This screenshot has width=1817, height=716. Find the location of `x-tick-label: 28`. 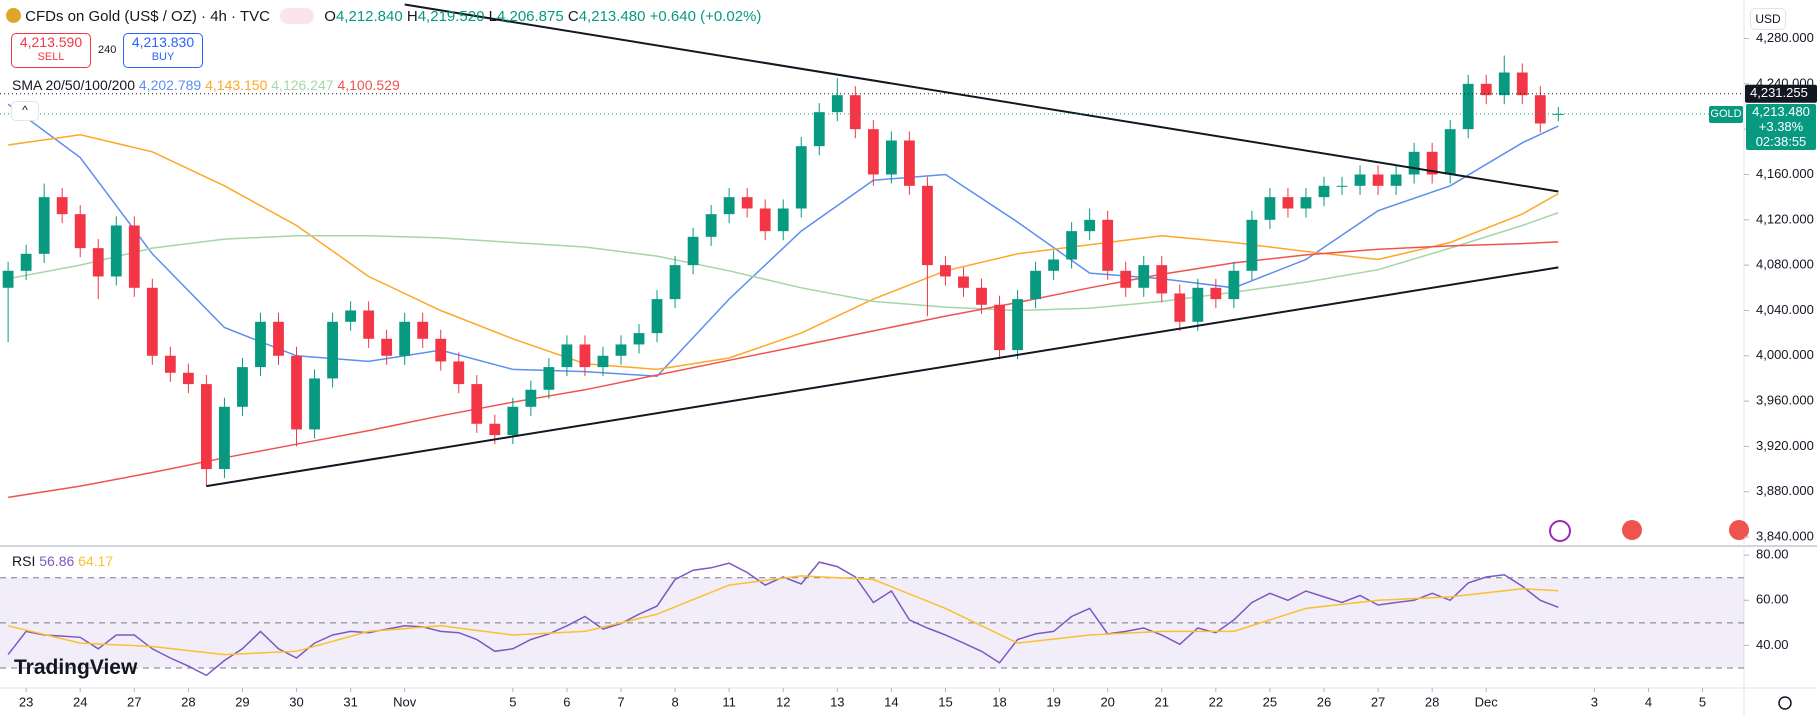

x-tick-label: 28 is located at coordinates (1432, 701).